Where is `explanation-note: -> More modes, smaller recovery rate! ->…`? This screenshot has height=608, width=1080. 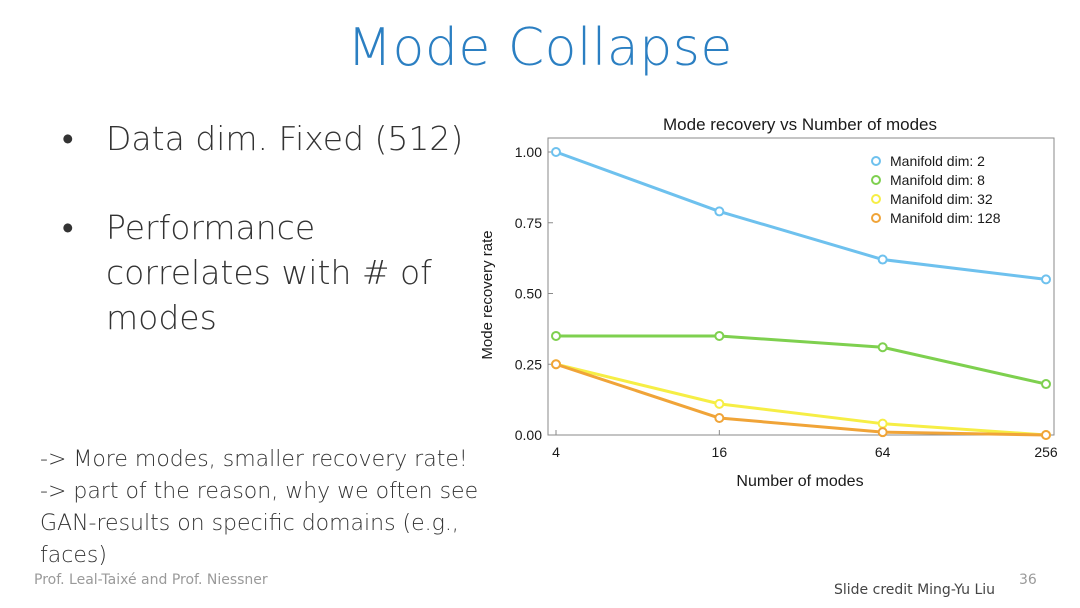
explanation-note: -> More modes, smaller recovery rate! ->… is located at coordinates (290, 508).